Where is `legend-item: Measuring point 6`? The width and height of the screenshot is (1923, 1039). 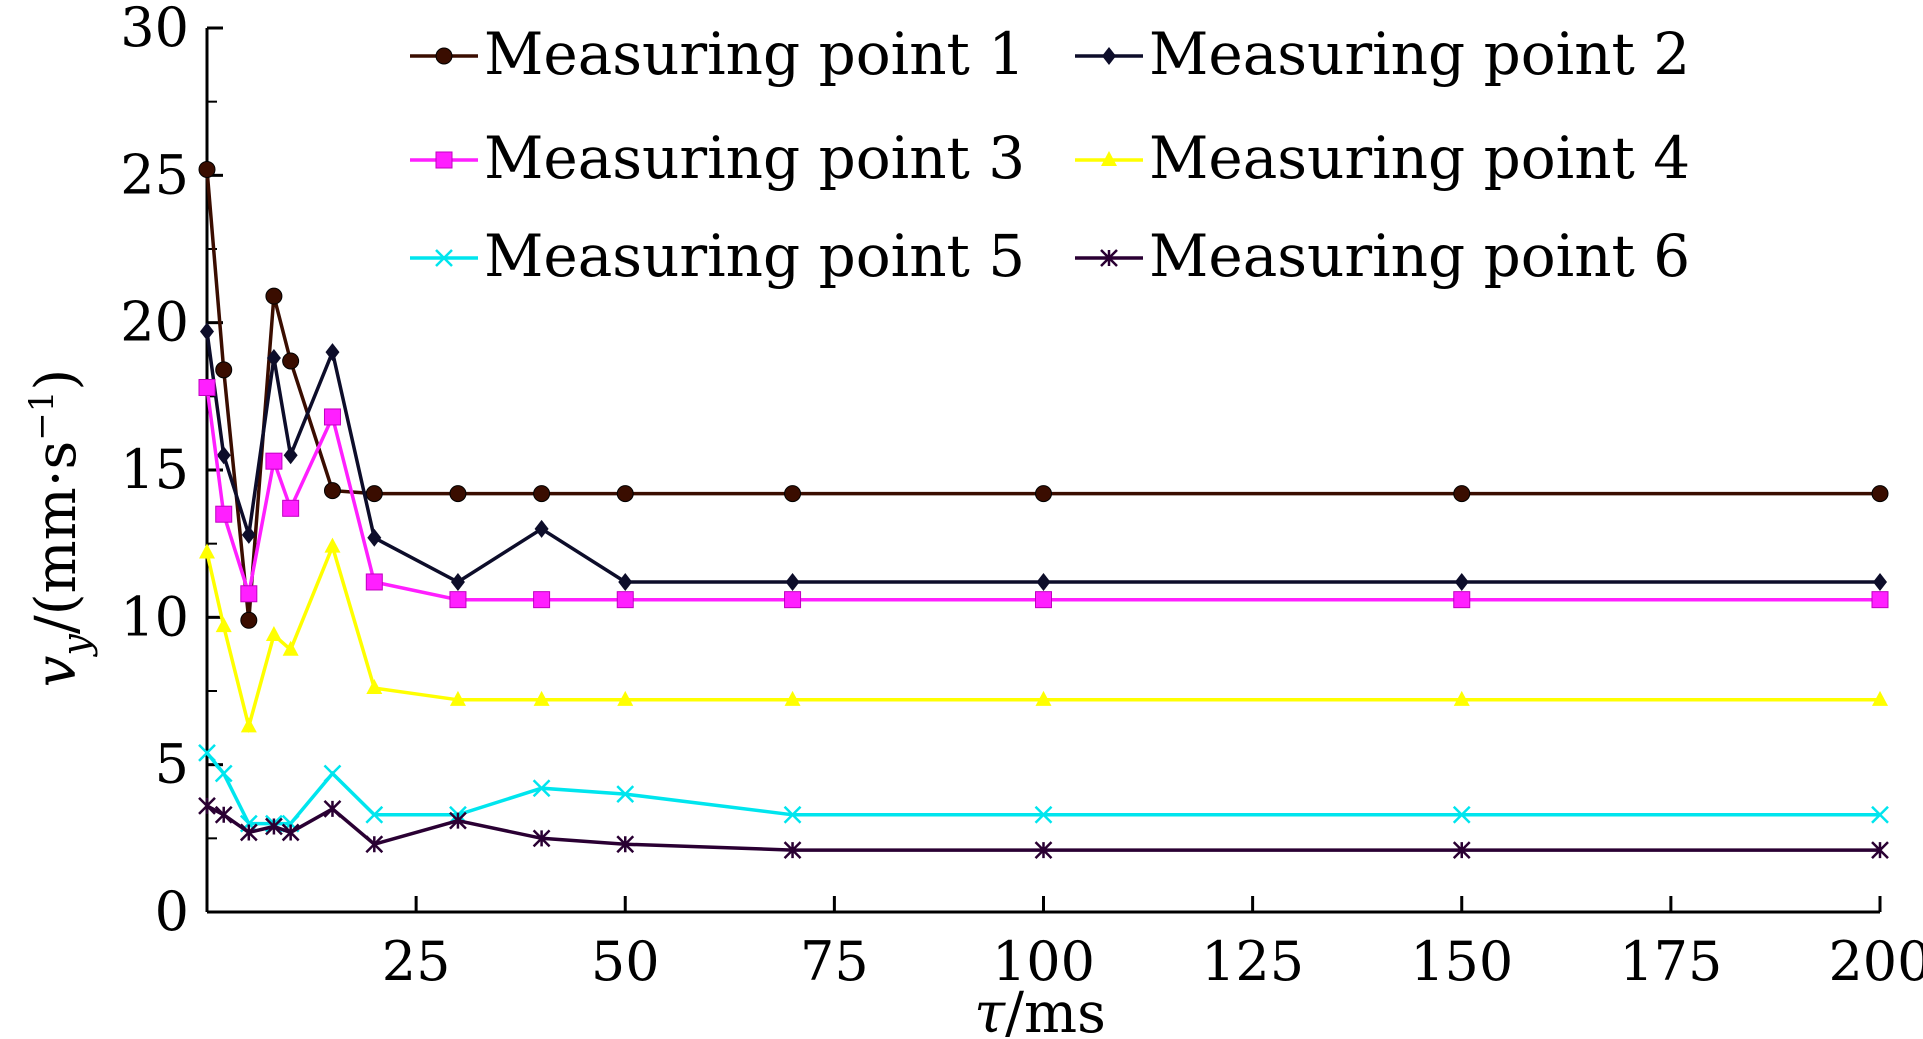 legend-item: Measuring point 6 is located at coordinates (1382, 256).